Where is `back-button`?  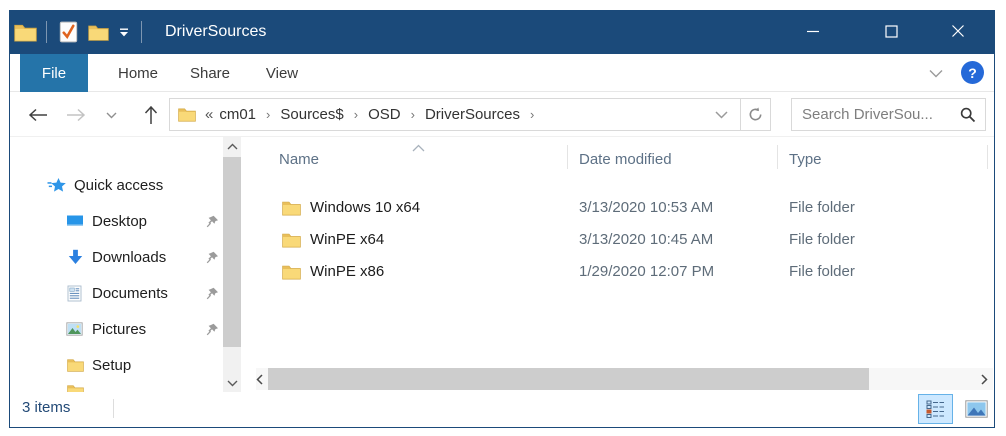
back-button is located at coordinates (38, 115).